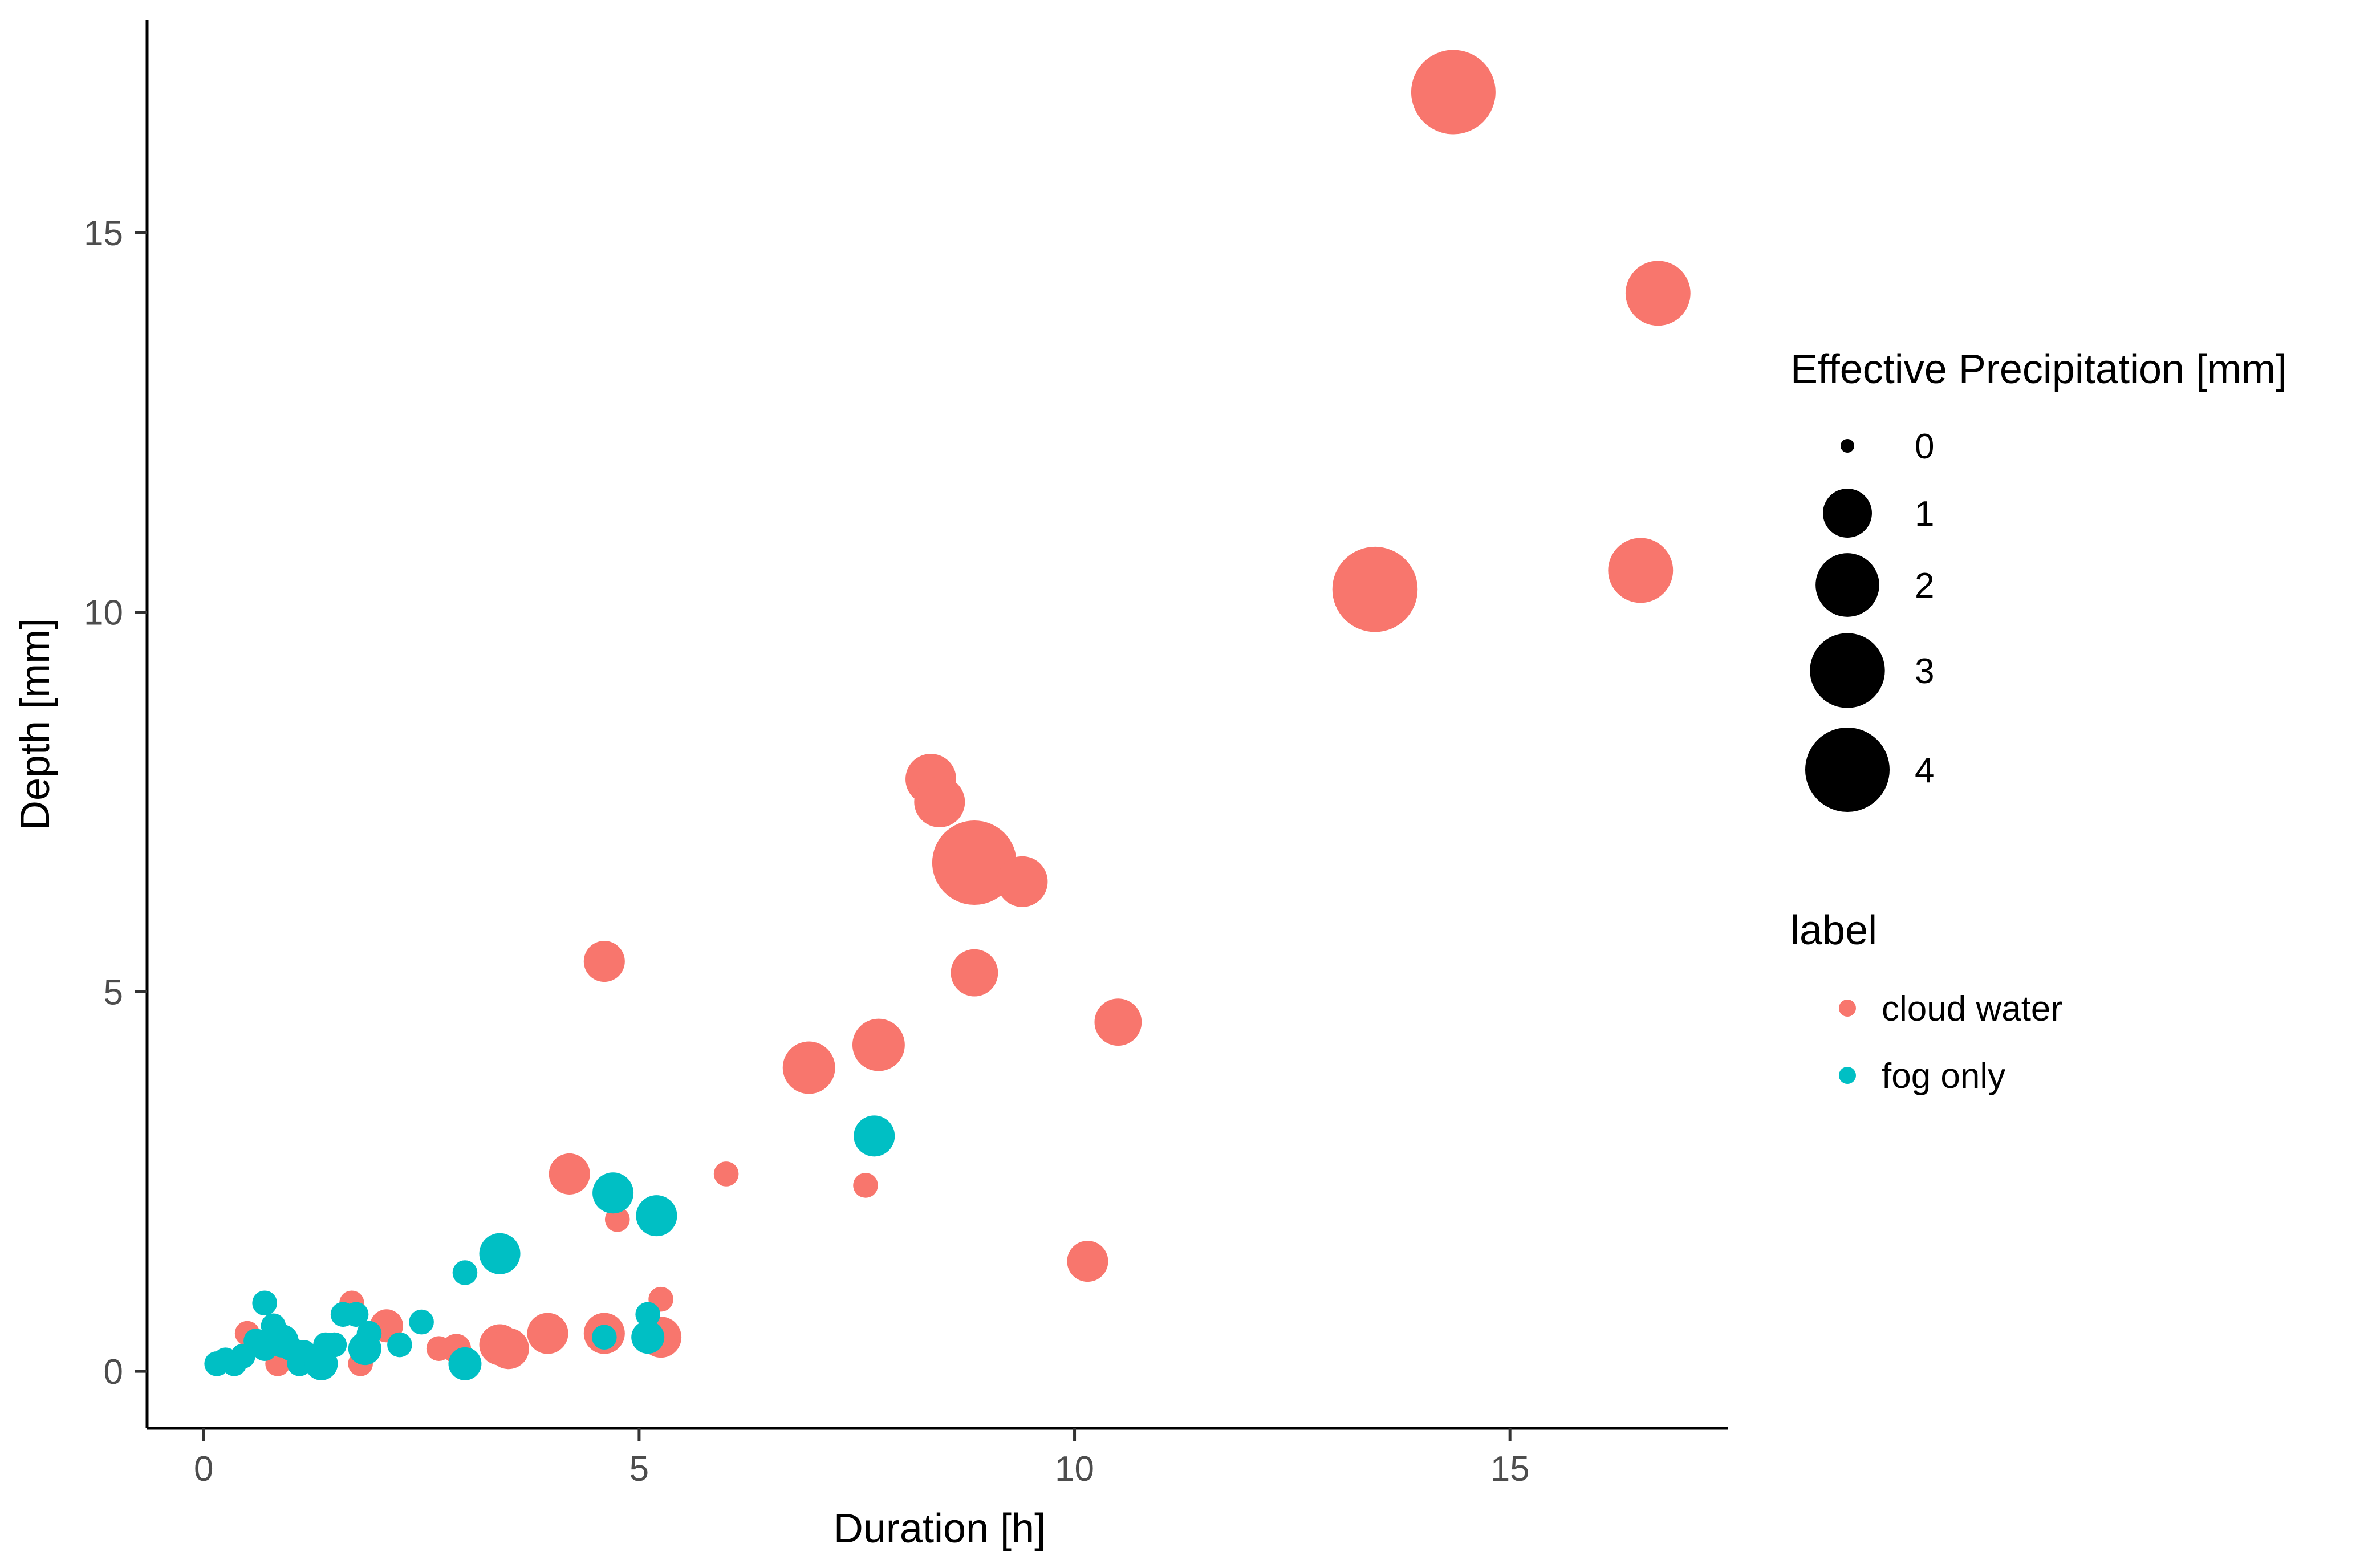 Image resolution: width=2368 pixels, height=1568 pixels. I want to click on size-legend-label: 0, so click(1924, 447).